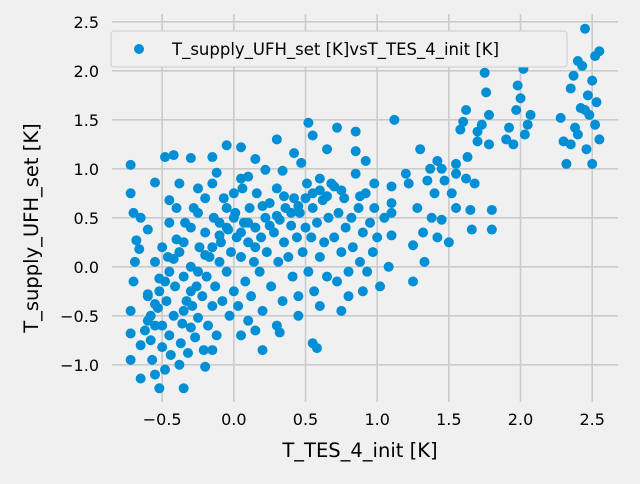 This screenshot has height=484, width=640. I want to click on x-tick-label: 2.0, so click(520, 419).